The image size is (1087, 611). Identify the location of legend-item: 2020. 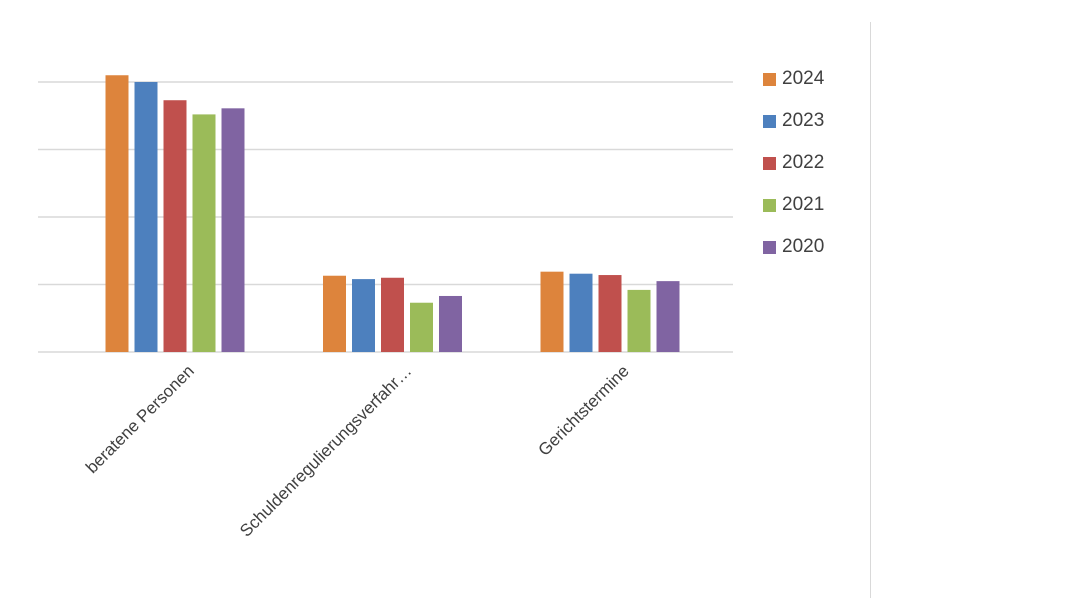
(793, 247).